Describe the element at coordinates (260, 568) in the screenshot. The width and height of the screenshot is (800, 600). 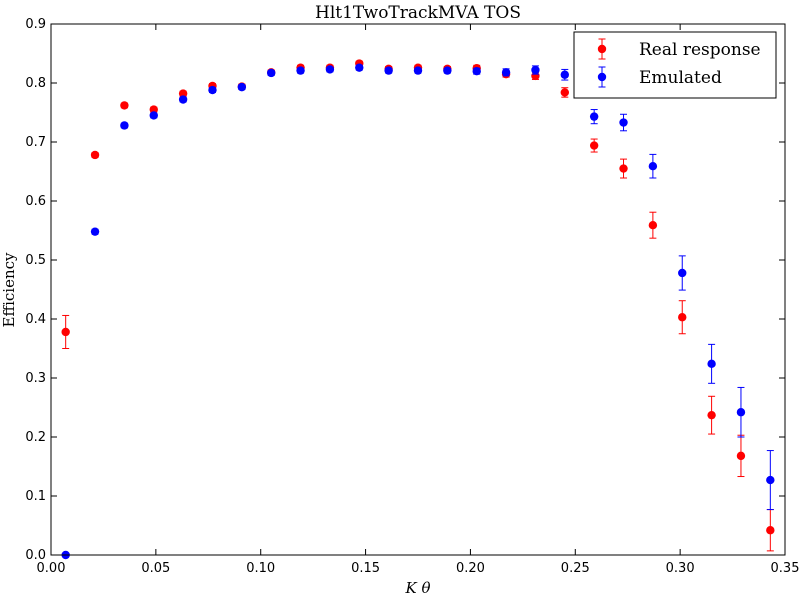
I see `x-tick-label: 0.10` at that location.